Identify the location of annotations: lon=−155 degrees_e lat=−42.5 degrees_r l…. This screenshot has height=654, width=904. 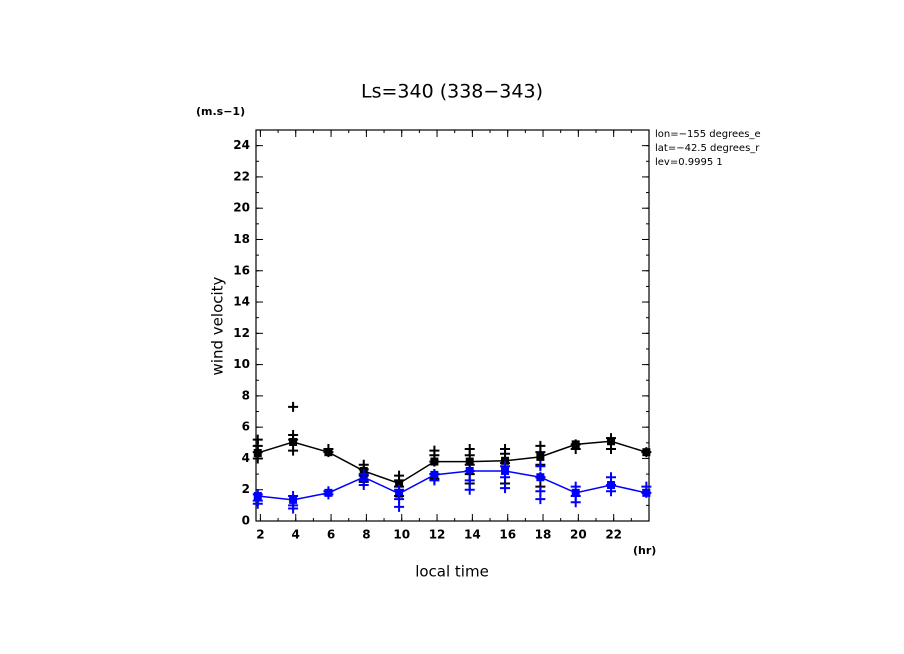
(708, 148).